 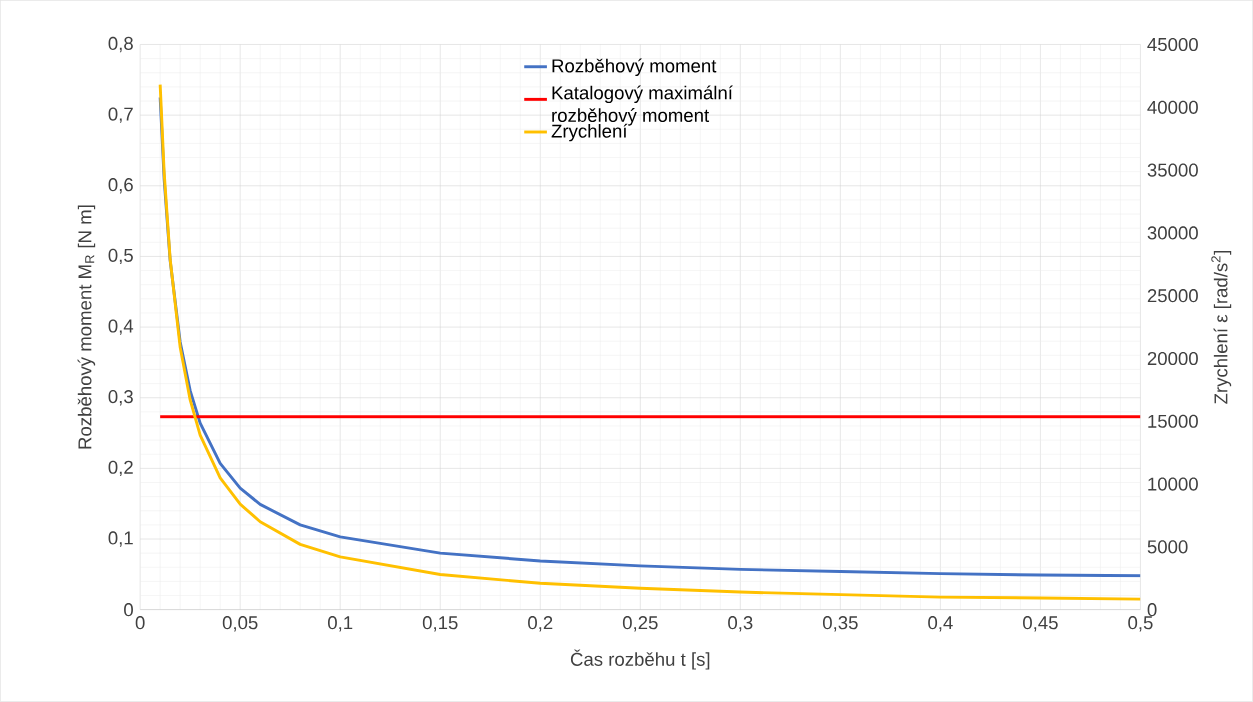 I want to click on x-axis-title: Čas rozběhu t [s], so click(x=640, y=659).